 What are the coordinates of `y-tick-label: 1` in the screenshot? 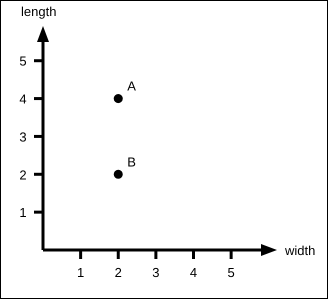 It's located at (23, 212).